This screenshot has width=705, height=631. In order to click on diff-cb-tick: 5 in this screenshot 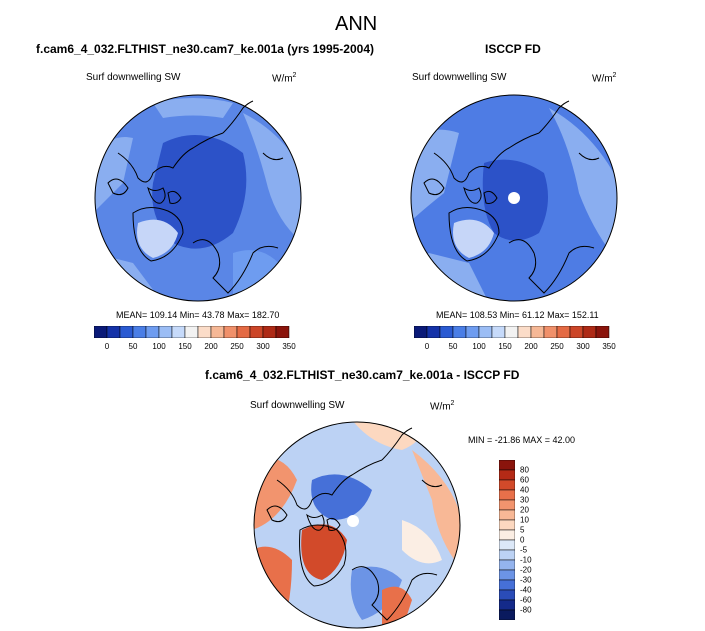, I will do `click(522, 530)`.